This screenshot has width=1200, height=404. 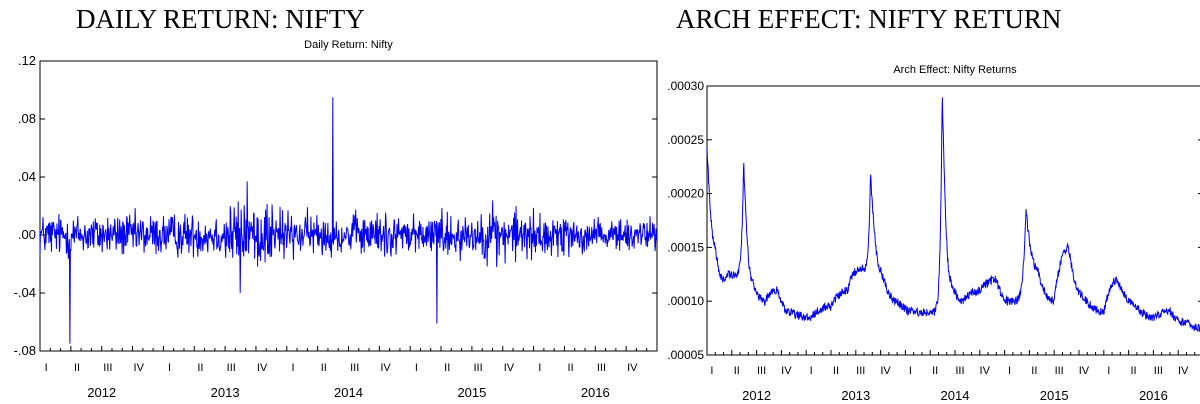 What do you see at coordinates (25, 350) in the screenshot?
I see `y-tick-label: -.08` at bounding box center [25, 350].